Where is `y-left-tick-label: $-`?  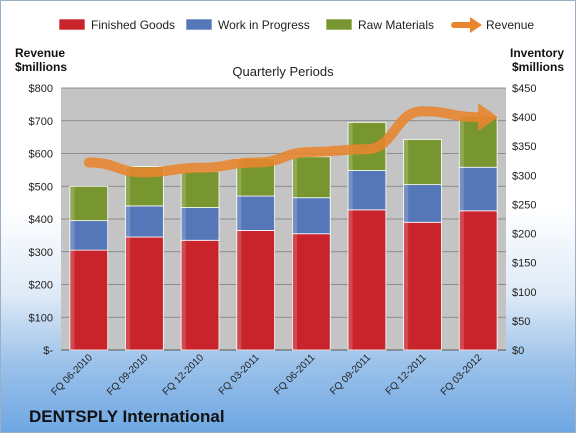 y-left-tick-label: $- is located at coordinates (48, 351).